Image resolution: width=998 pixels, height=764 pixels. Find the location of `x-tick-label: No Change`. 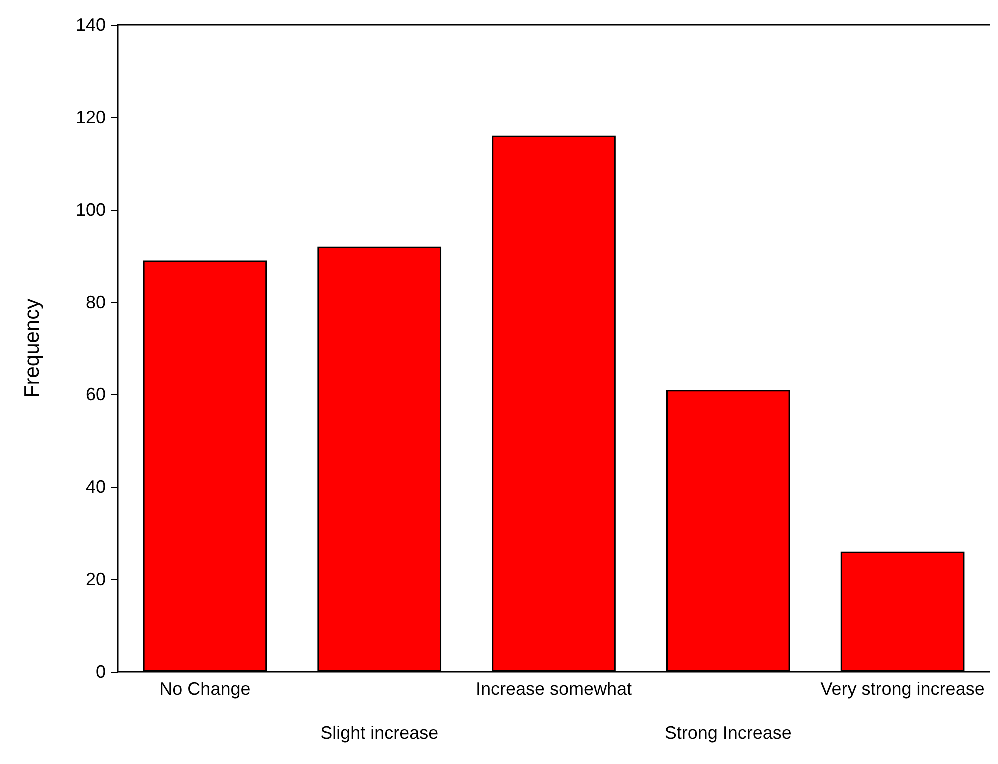

x-tick-label: No Change is located at coordinates (205, 689).